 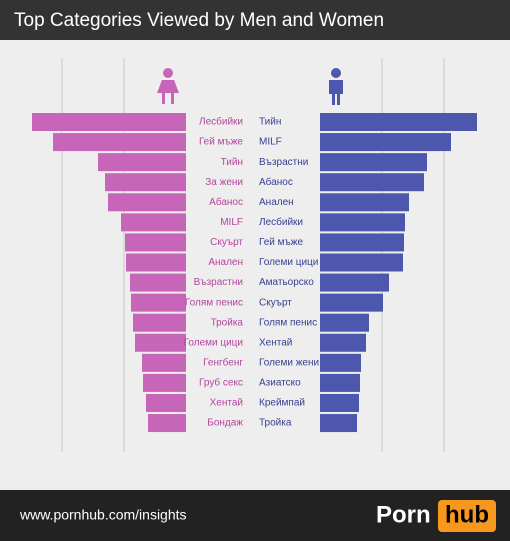 I want to click on category-label: Креймпай, so click(x=282, y=403).